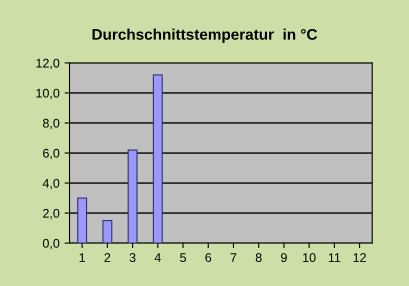 The image size is (409, 286). Describe the element at coordinates (51, 184) in the screenshot. I see `y-tick-label: 4,0` at that location.